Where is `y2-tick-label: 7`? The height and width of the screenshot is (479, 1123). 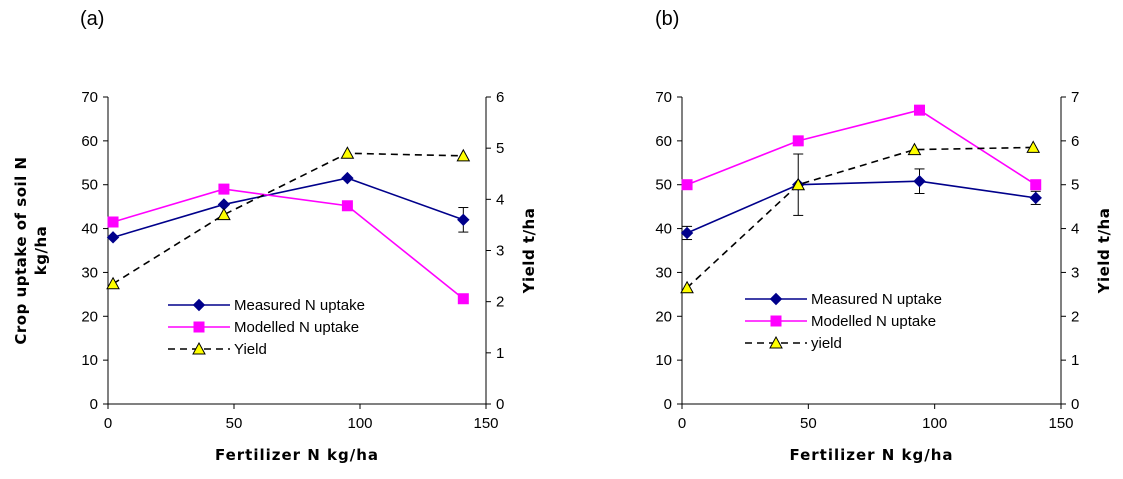 y2-tick-label: 7 is located at coordinates (1075, 97).